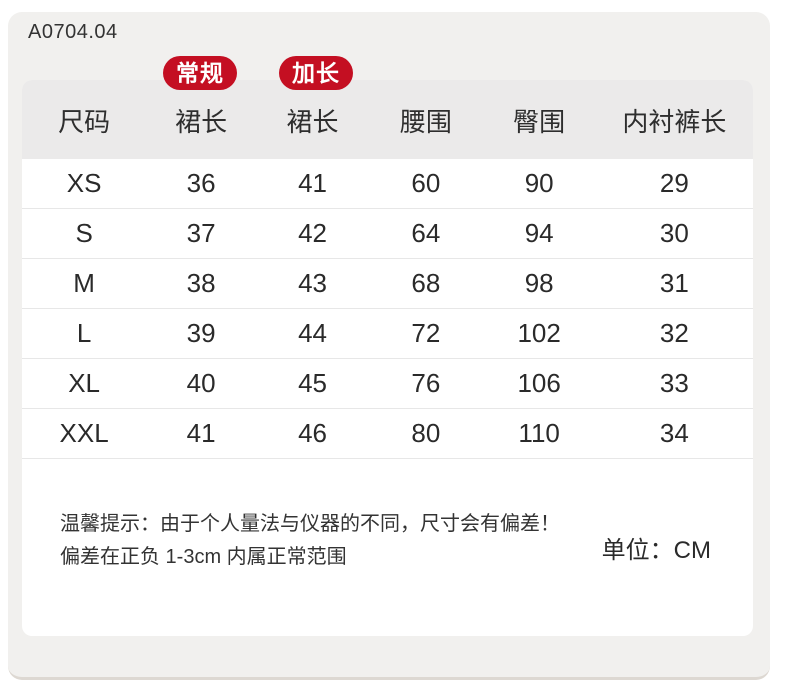 This screenshot has height=680, width=785. What do you see at coordinates (387, 384) in the screenshot?
I see `table-row-xl: XL 40 45 76 106 33` at bounding box center [387, 384].